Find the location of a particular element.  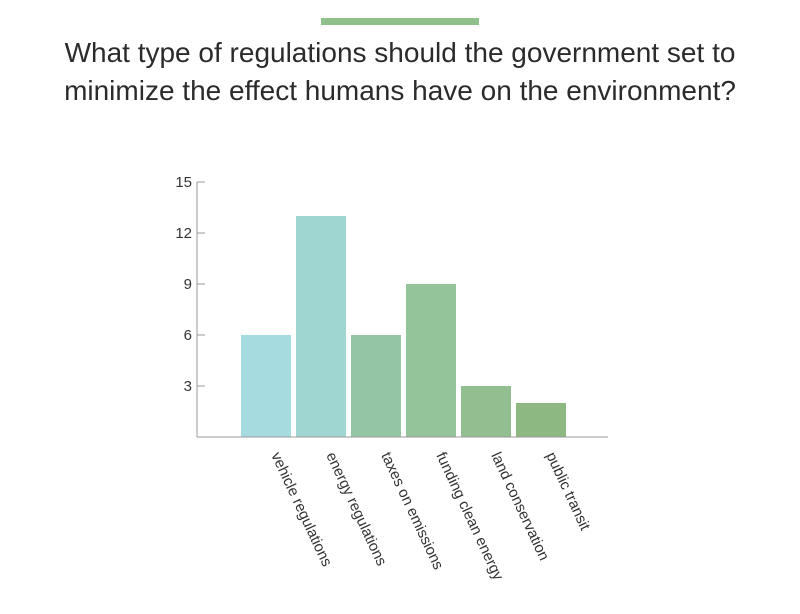

y-tick-label: 12 is located at coordinates (183, 233).